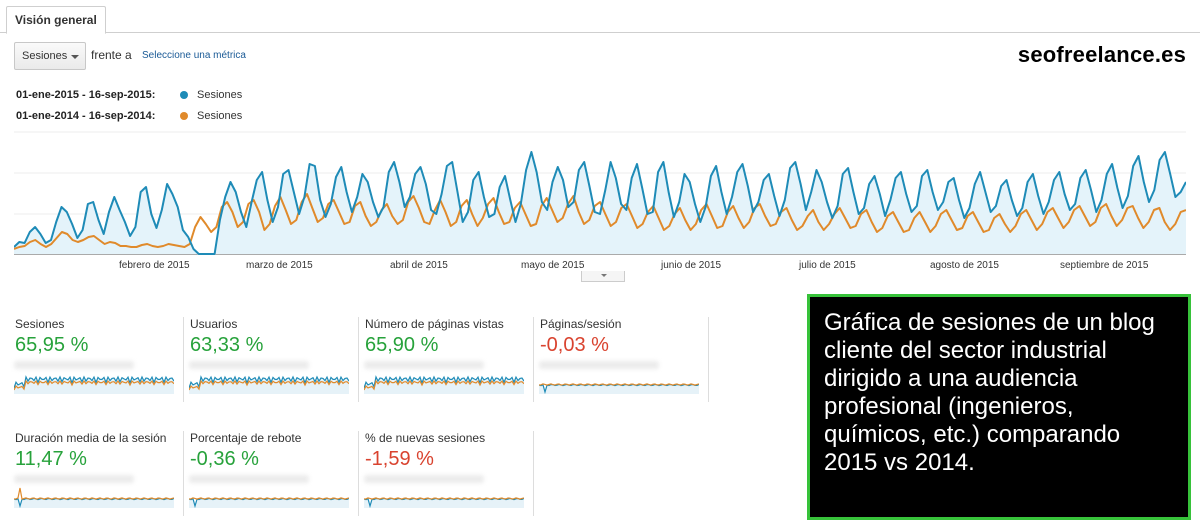 This screenshot has width=1200, height=527. What do you see at coordinates (600, 221) in the screenshot?
I see `series-line-2014` at bounding box center [600, 221].